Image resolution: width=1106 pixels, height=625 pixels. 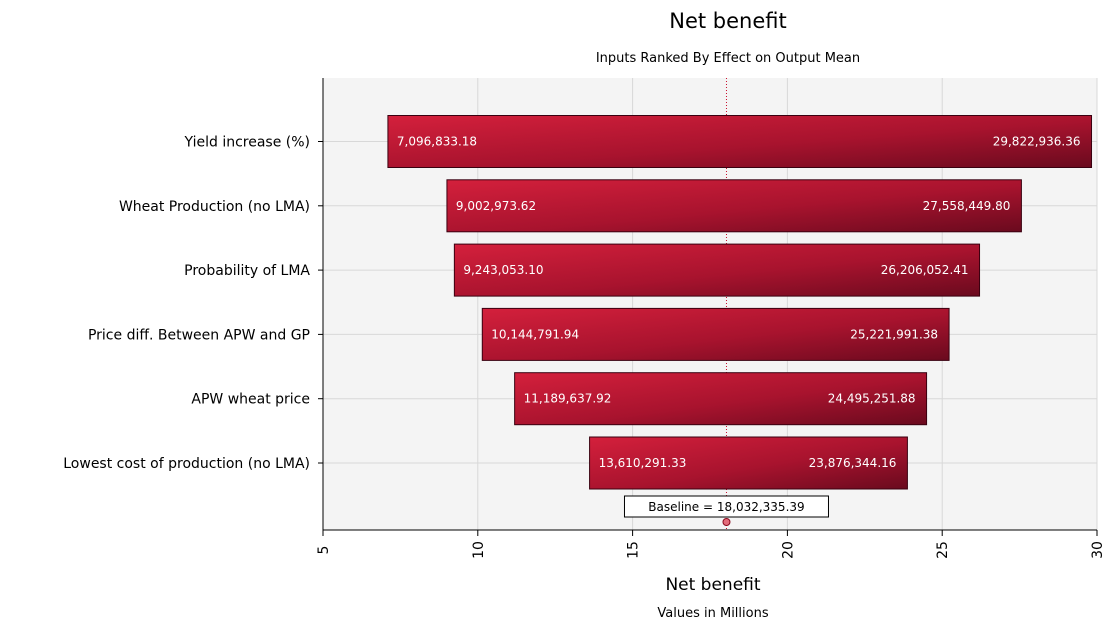 I want to click on bar-high-label: 23,876,344.16, so click(x=853, y=463).